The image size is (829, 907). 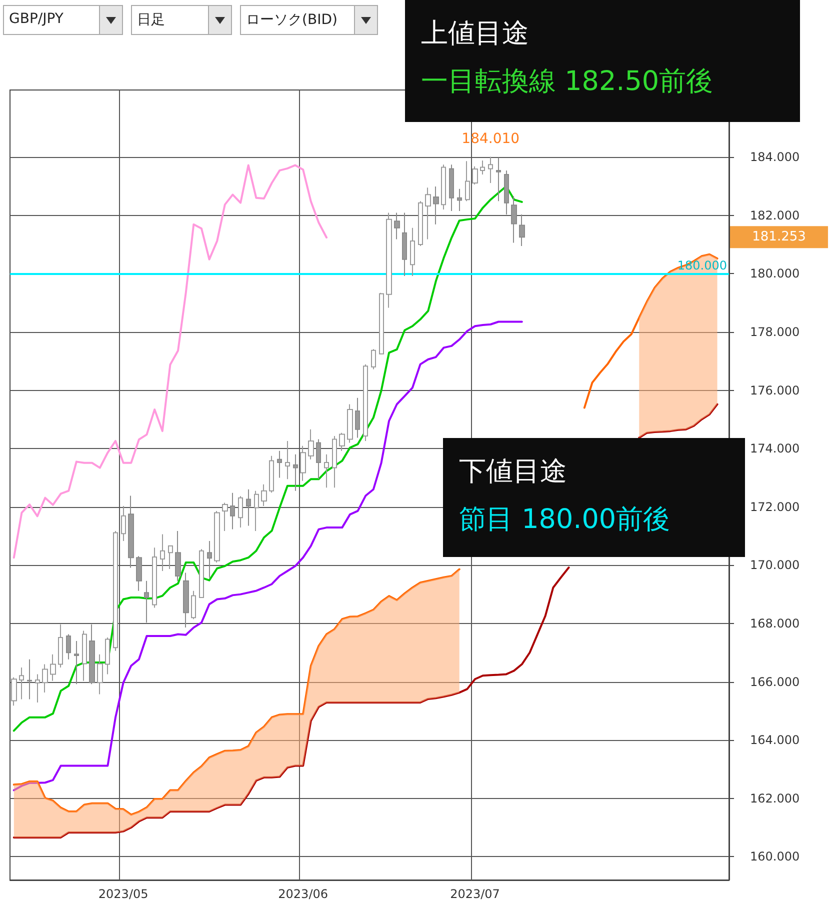 I want to click on x-tick-label: 2023/05, so click(x=123, y=894).